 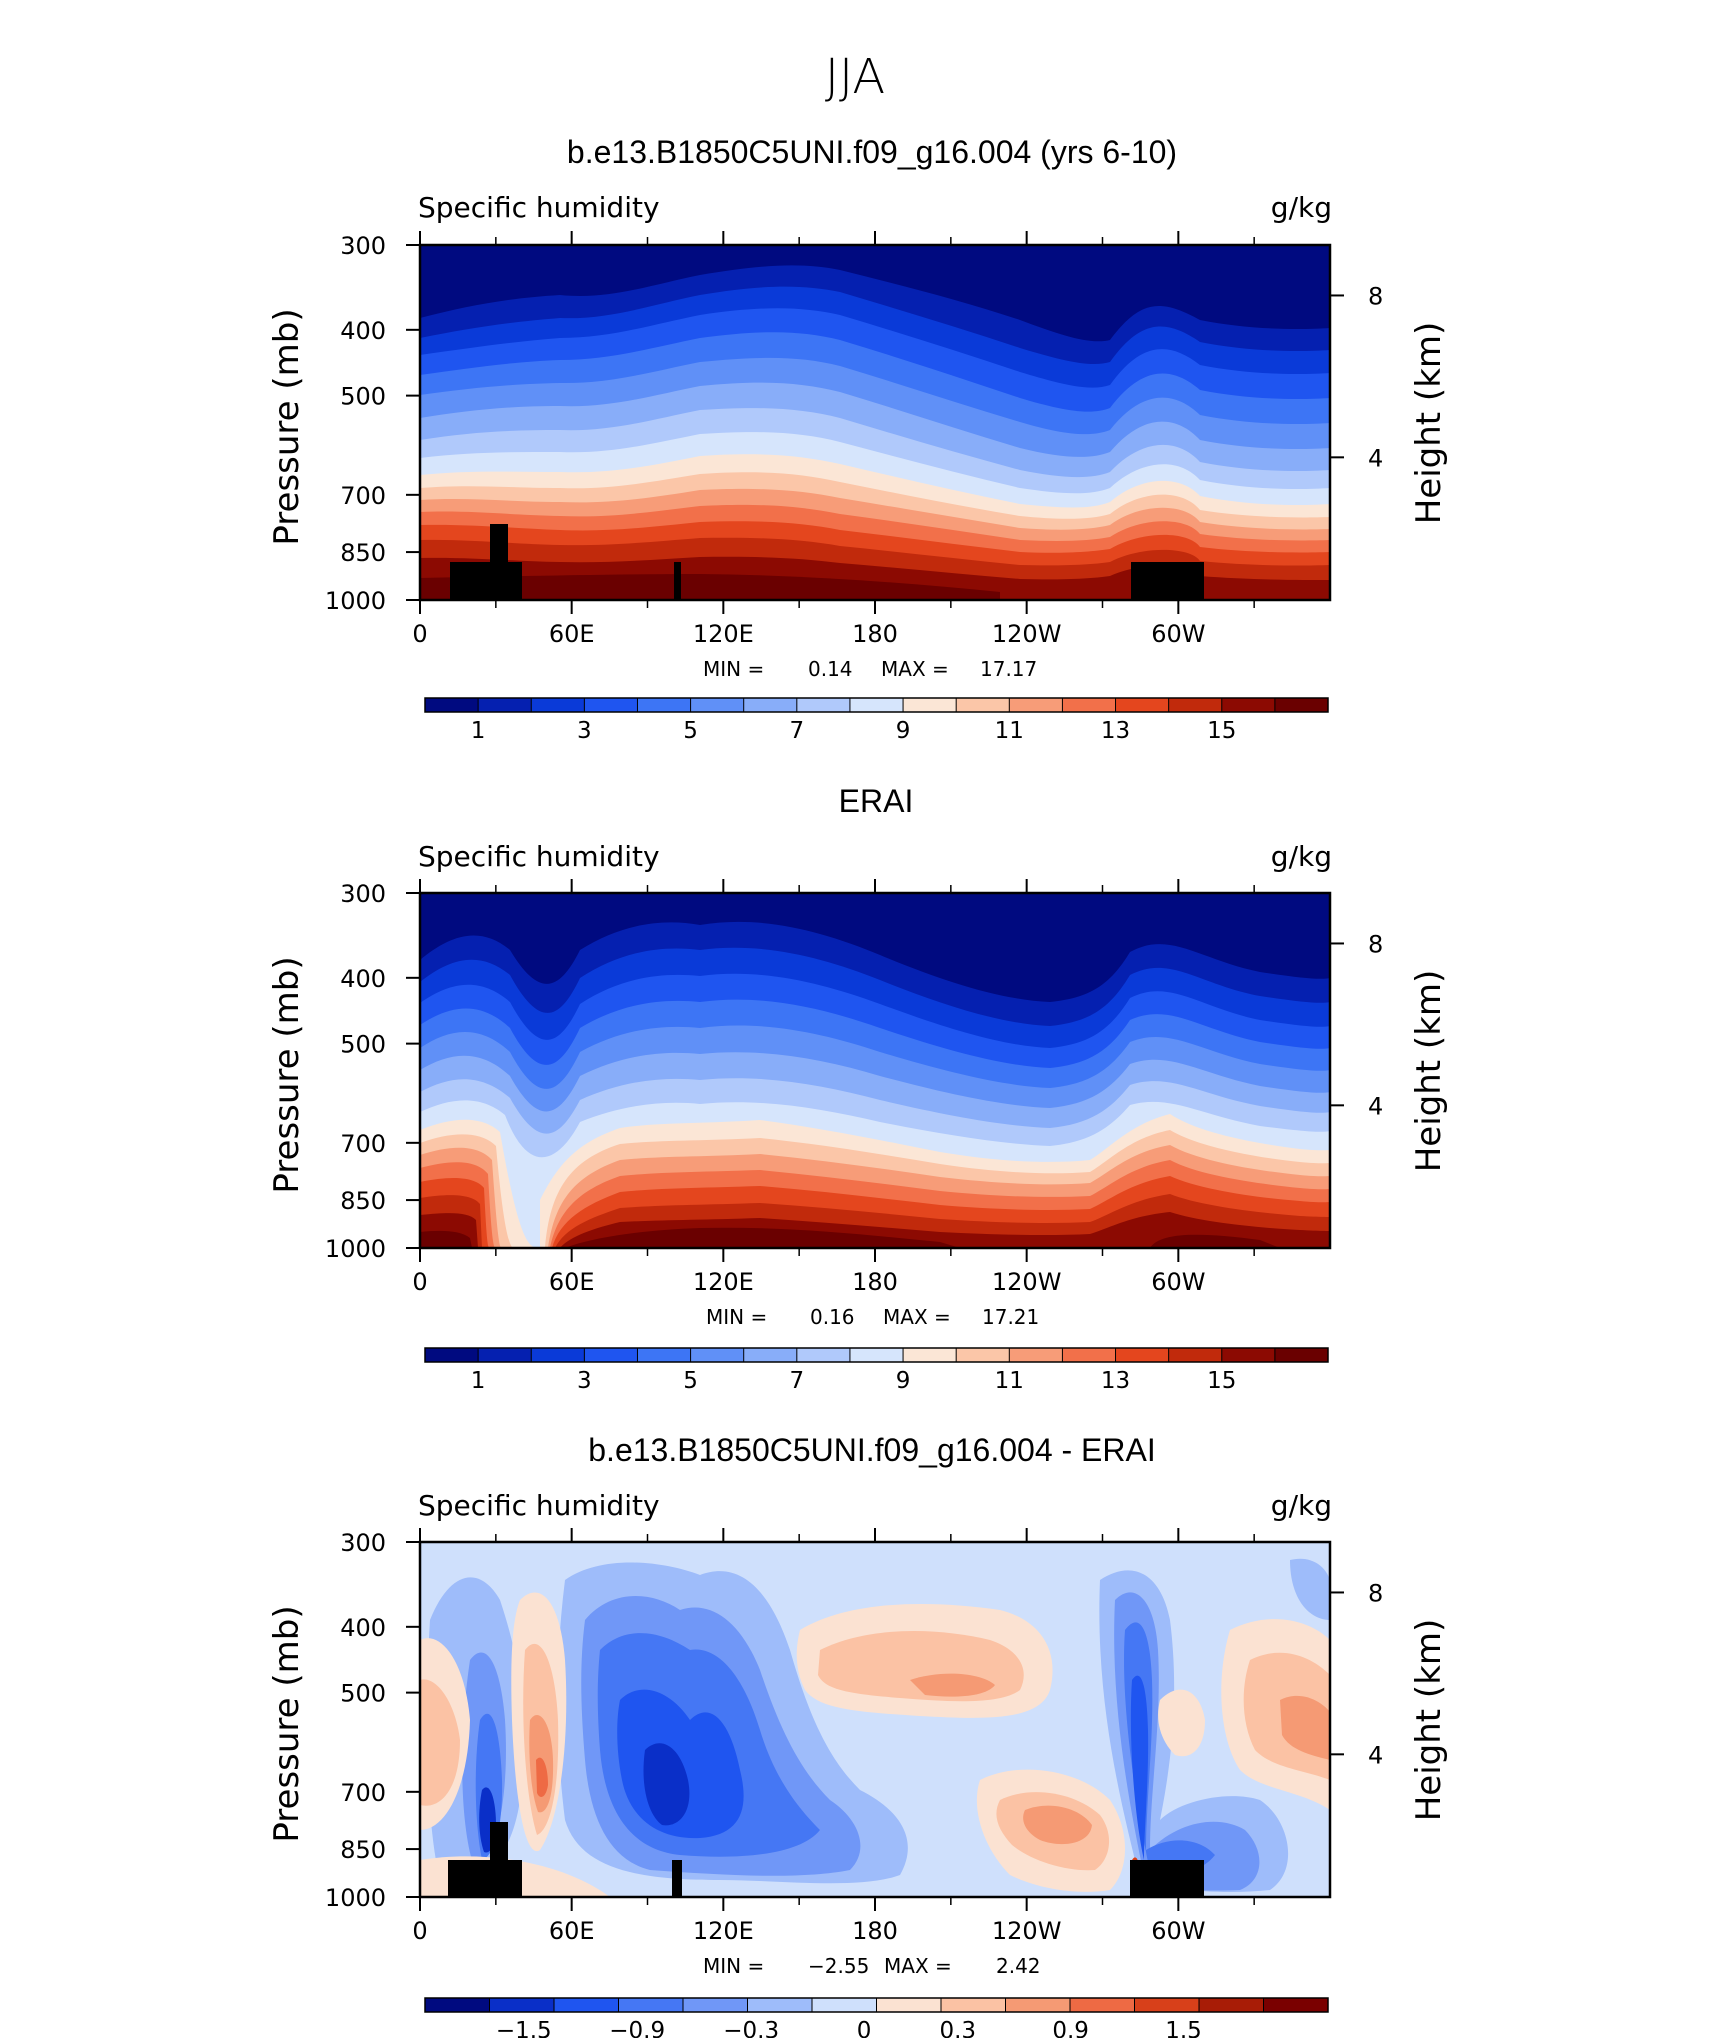 I want to click on max-value: 17.17, so click(x=1008, y=669).